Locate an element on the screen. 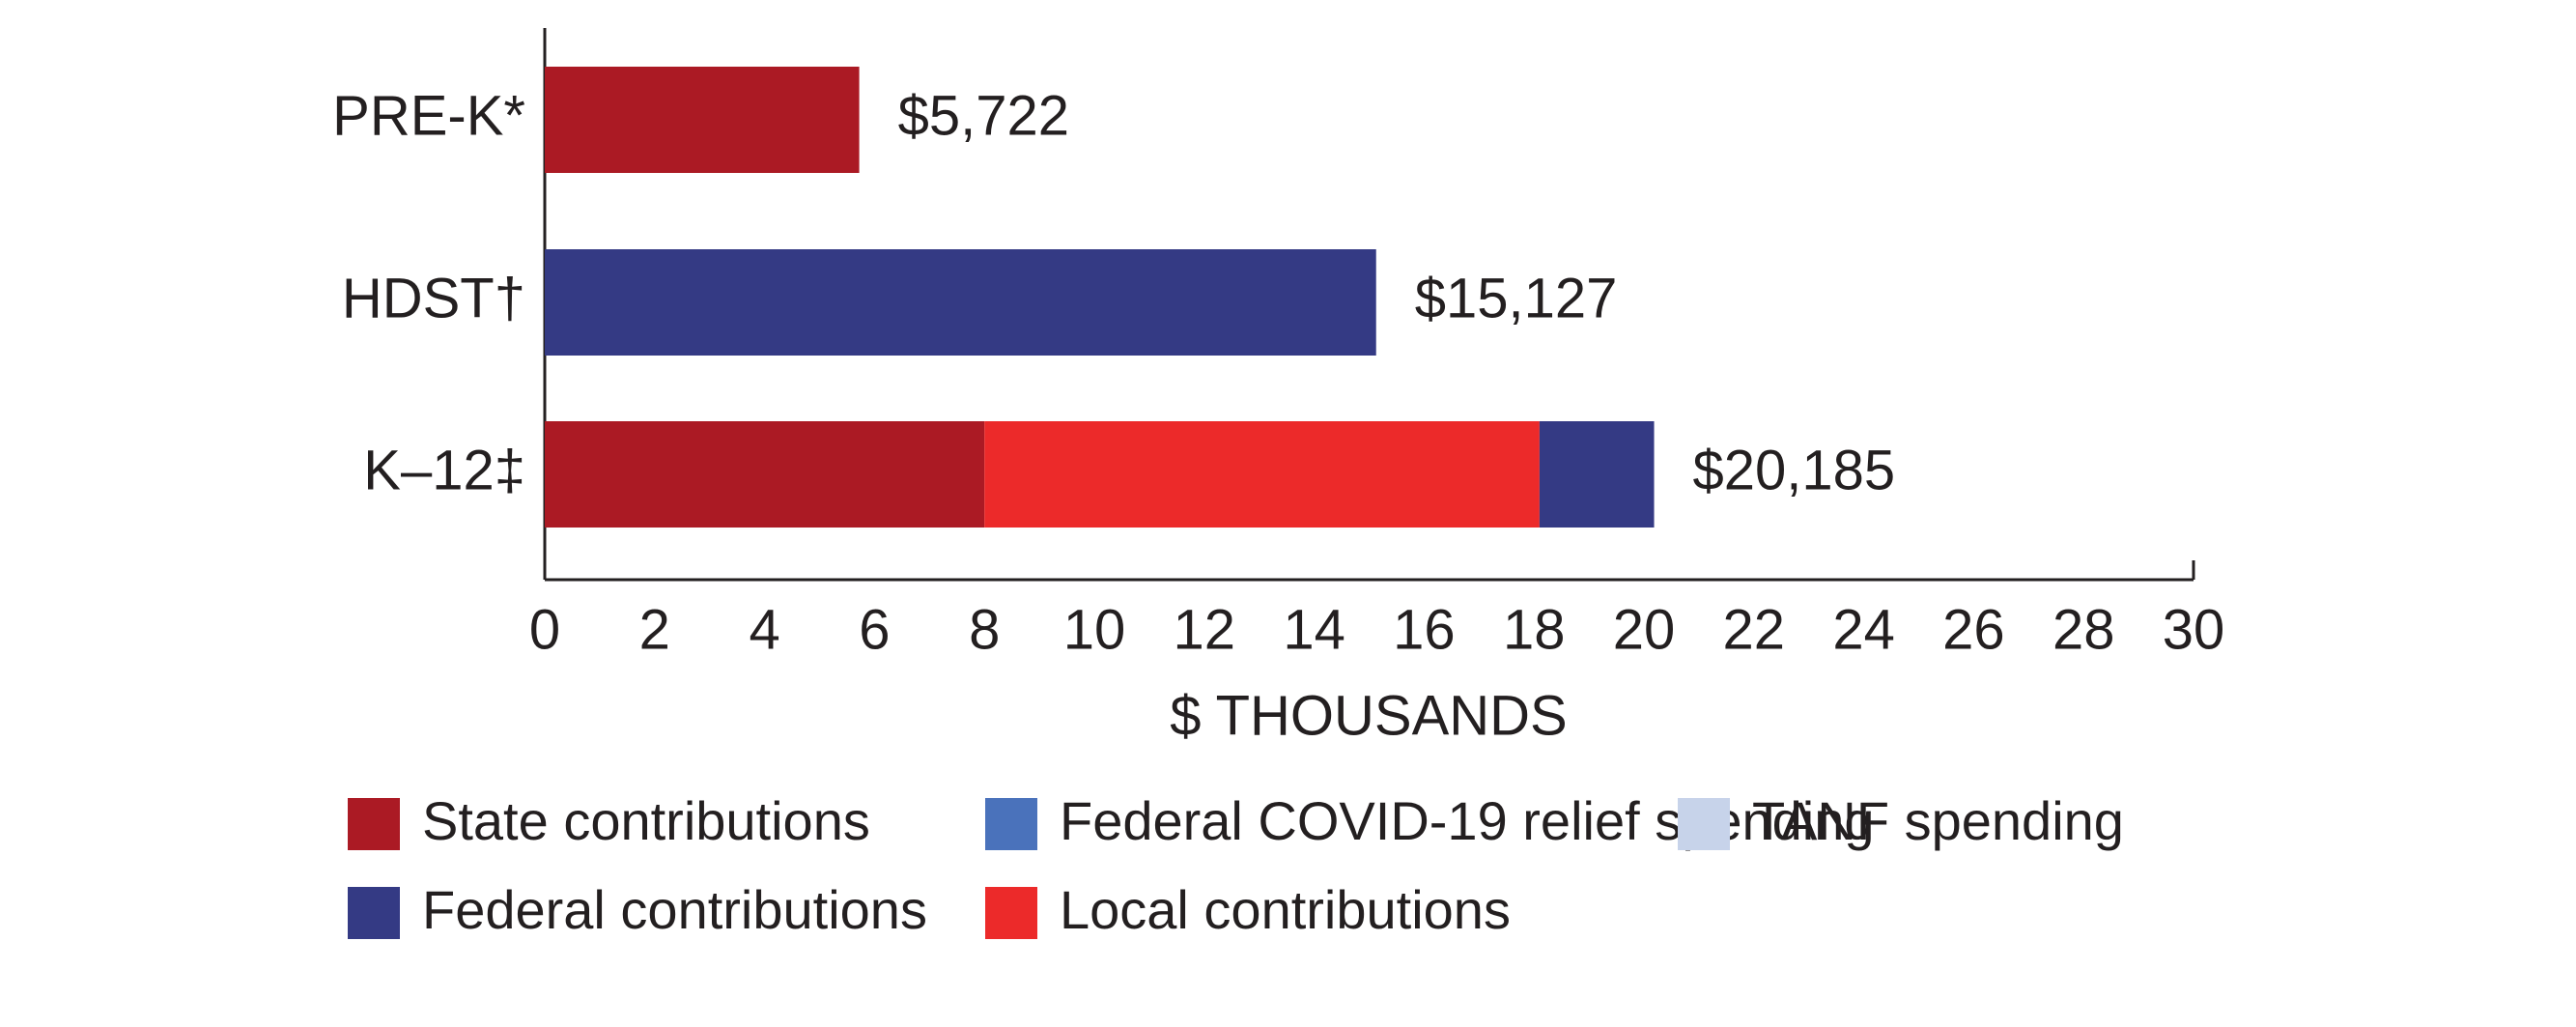 This screenshot has height=1027, width=2576. legend-label: Local contributions is located at coordinates (1285, 909).